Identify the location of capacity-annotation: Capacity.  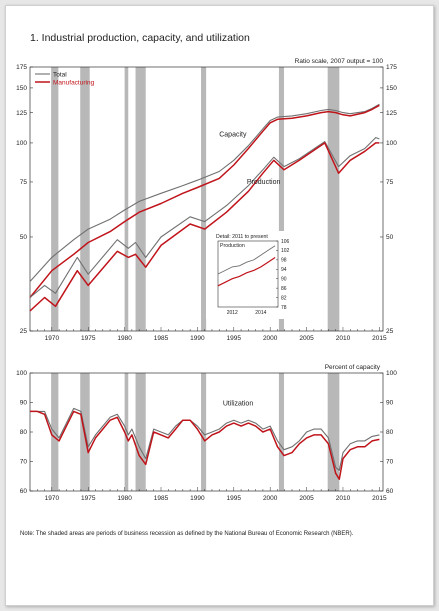
(233, 134).